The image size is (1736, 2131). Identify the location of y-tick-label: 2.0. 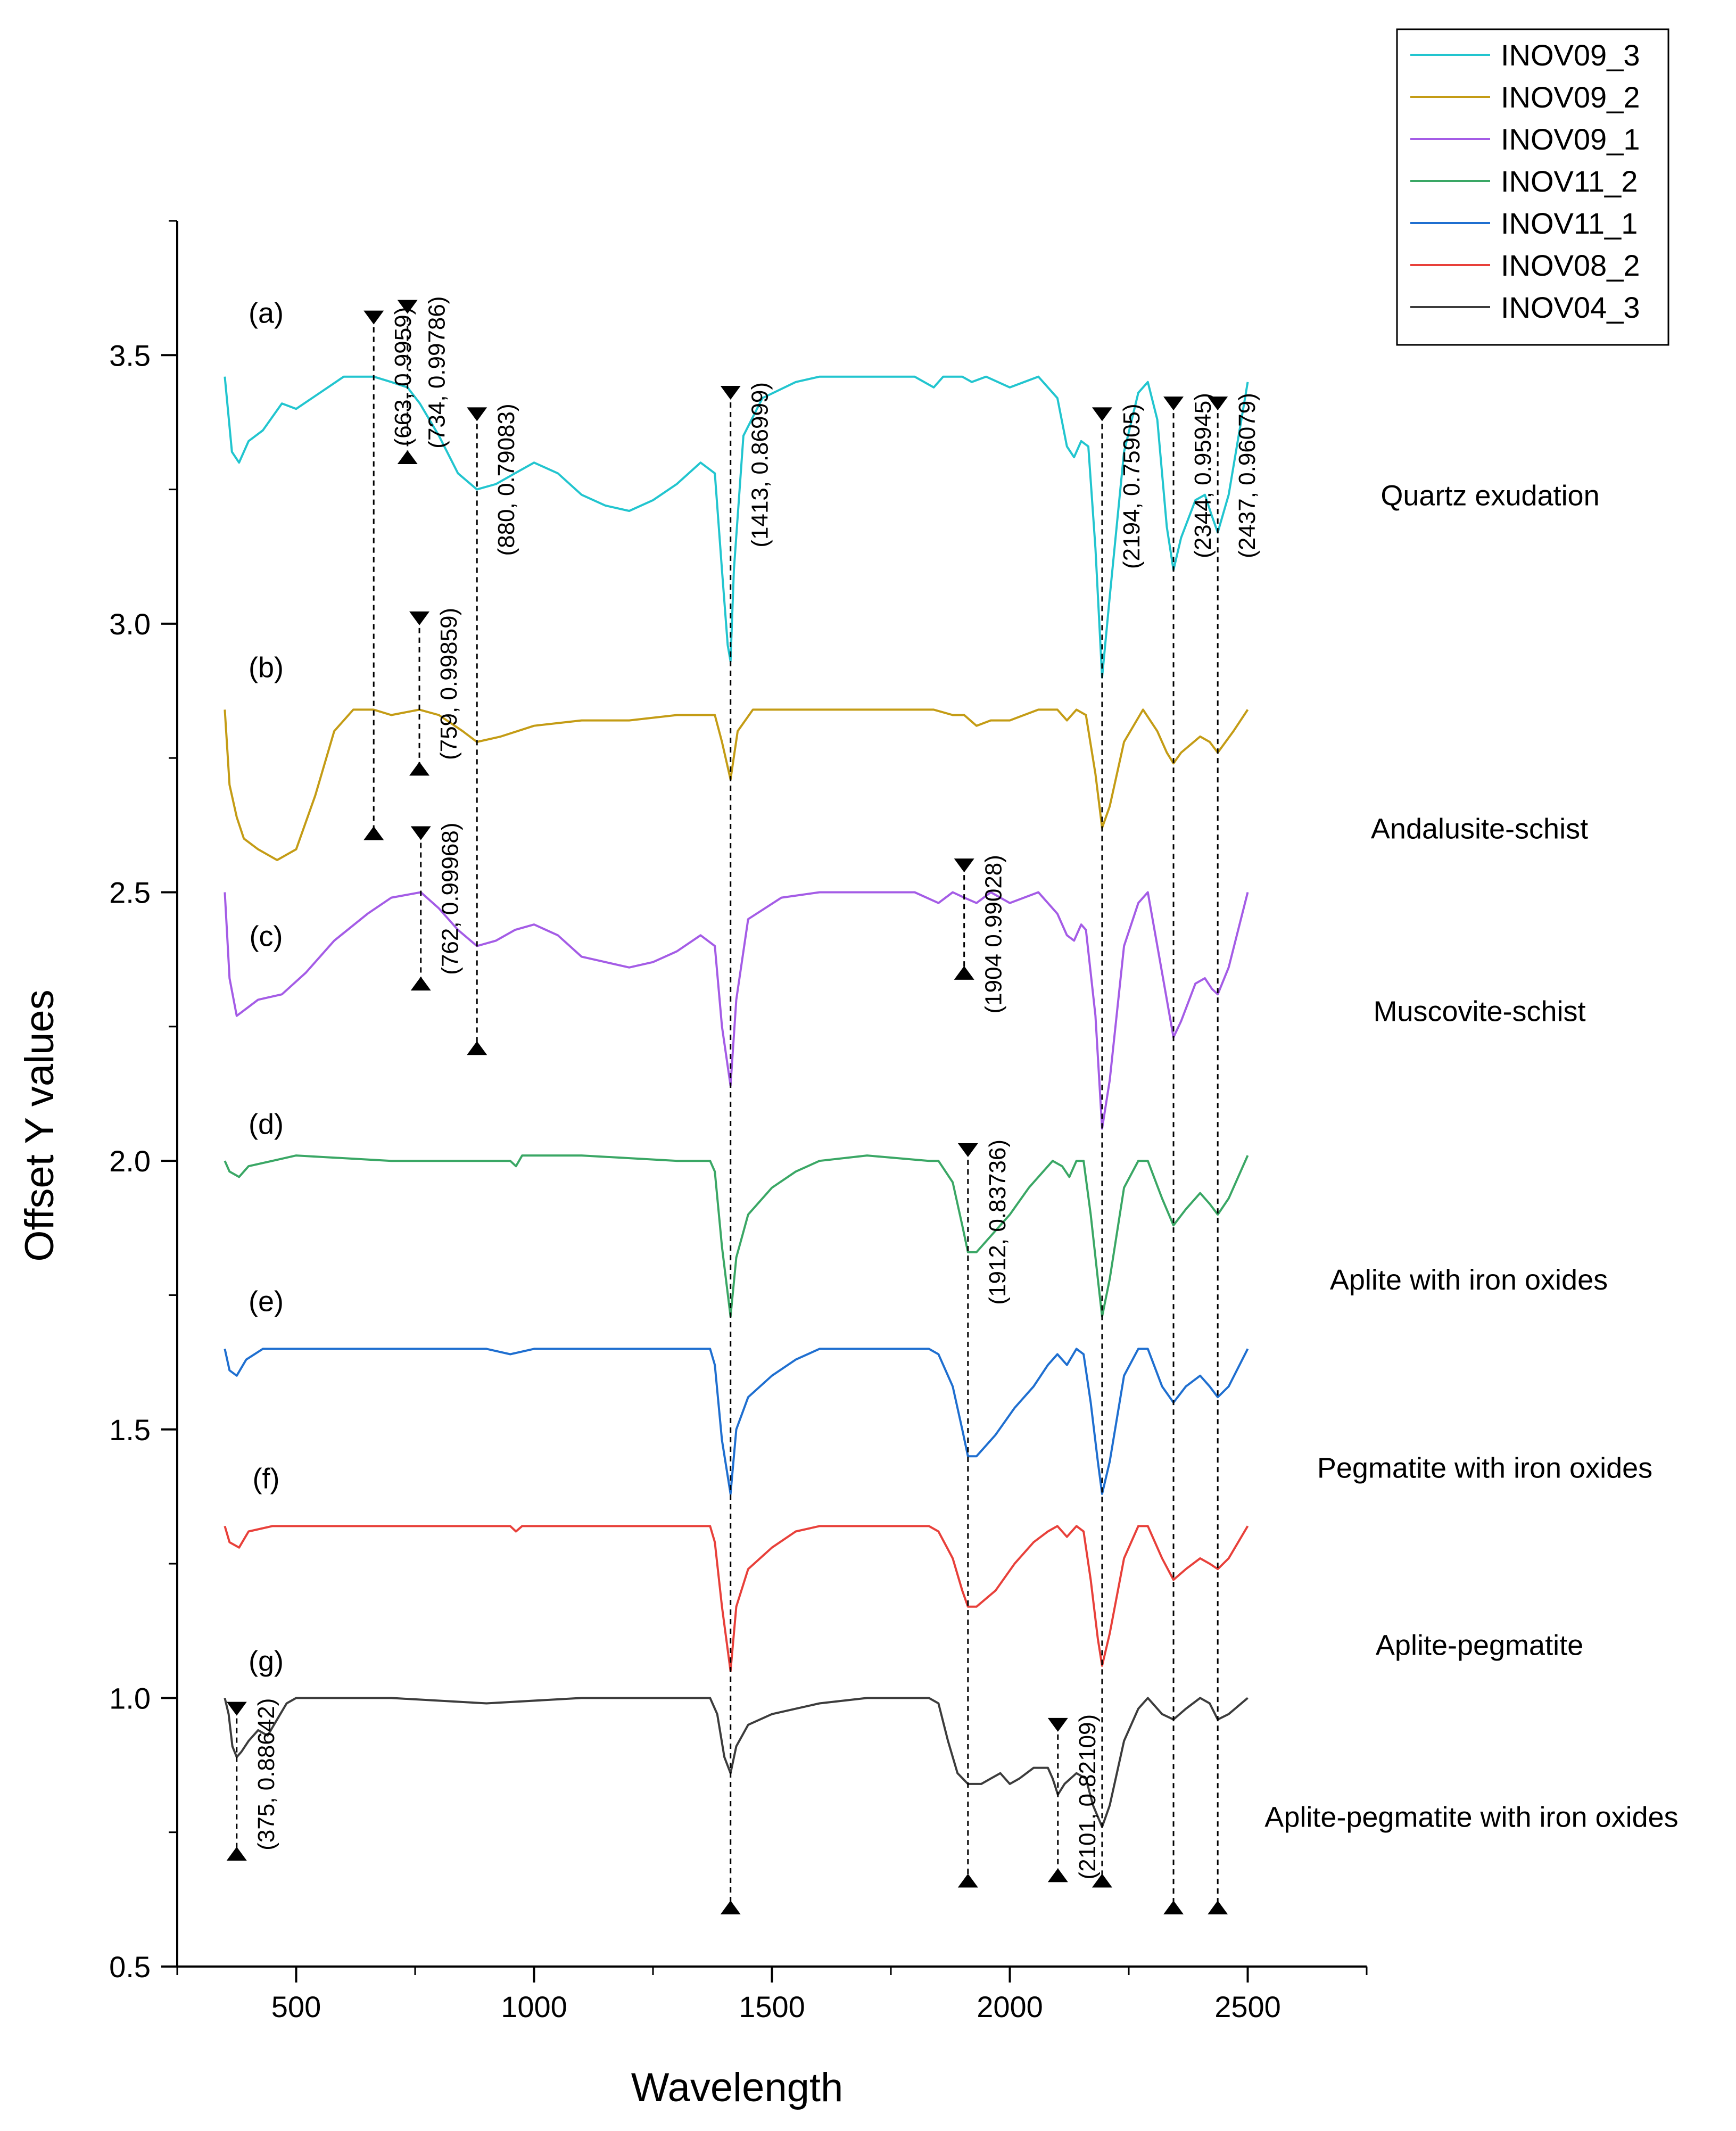
(130, 1161).